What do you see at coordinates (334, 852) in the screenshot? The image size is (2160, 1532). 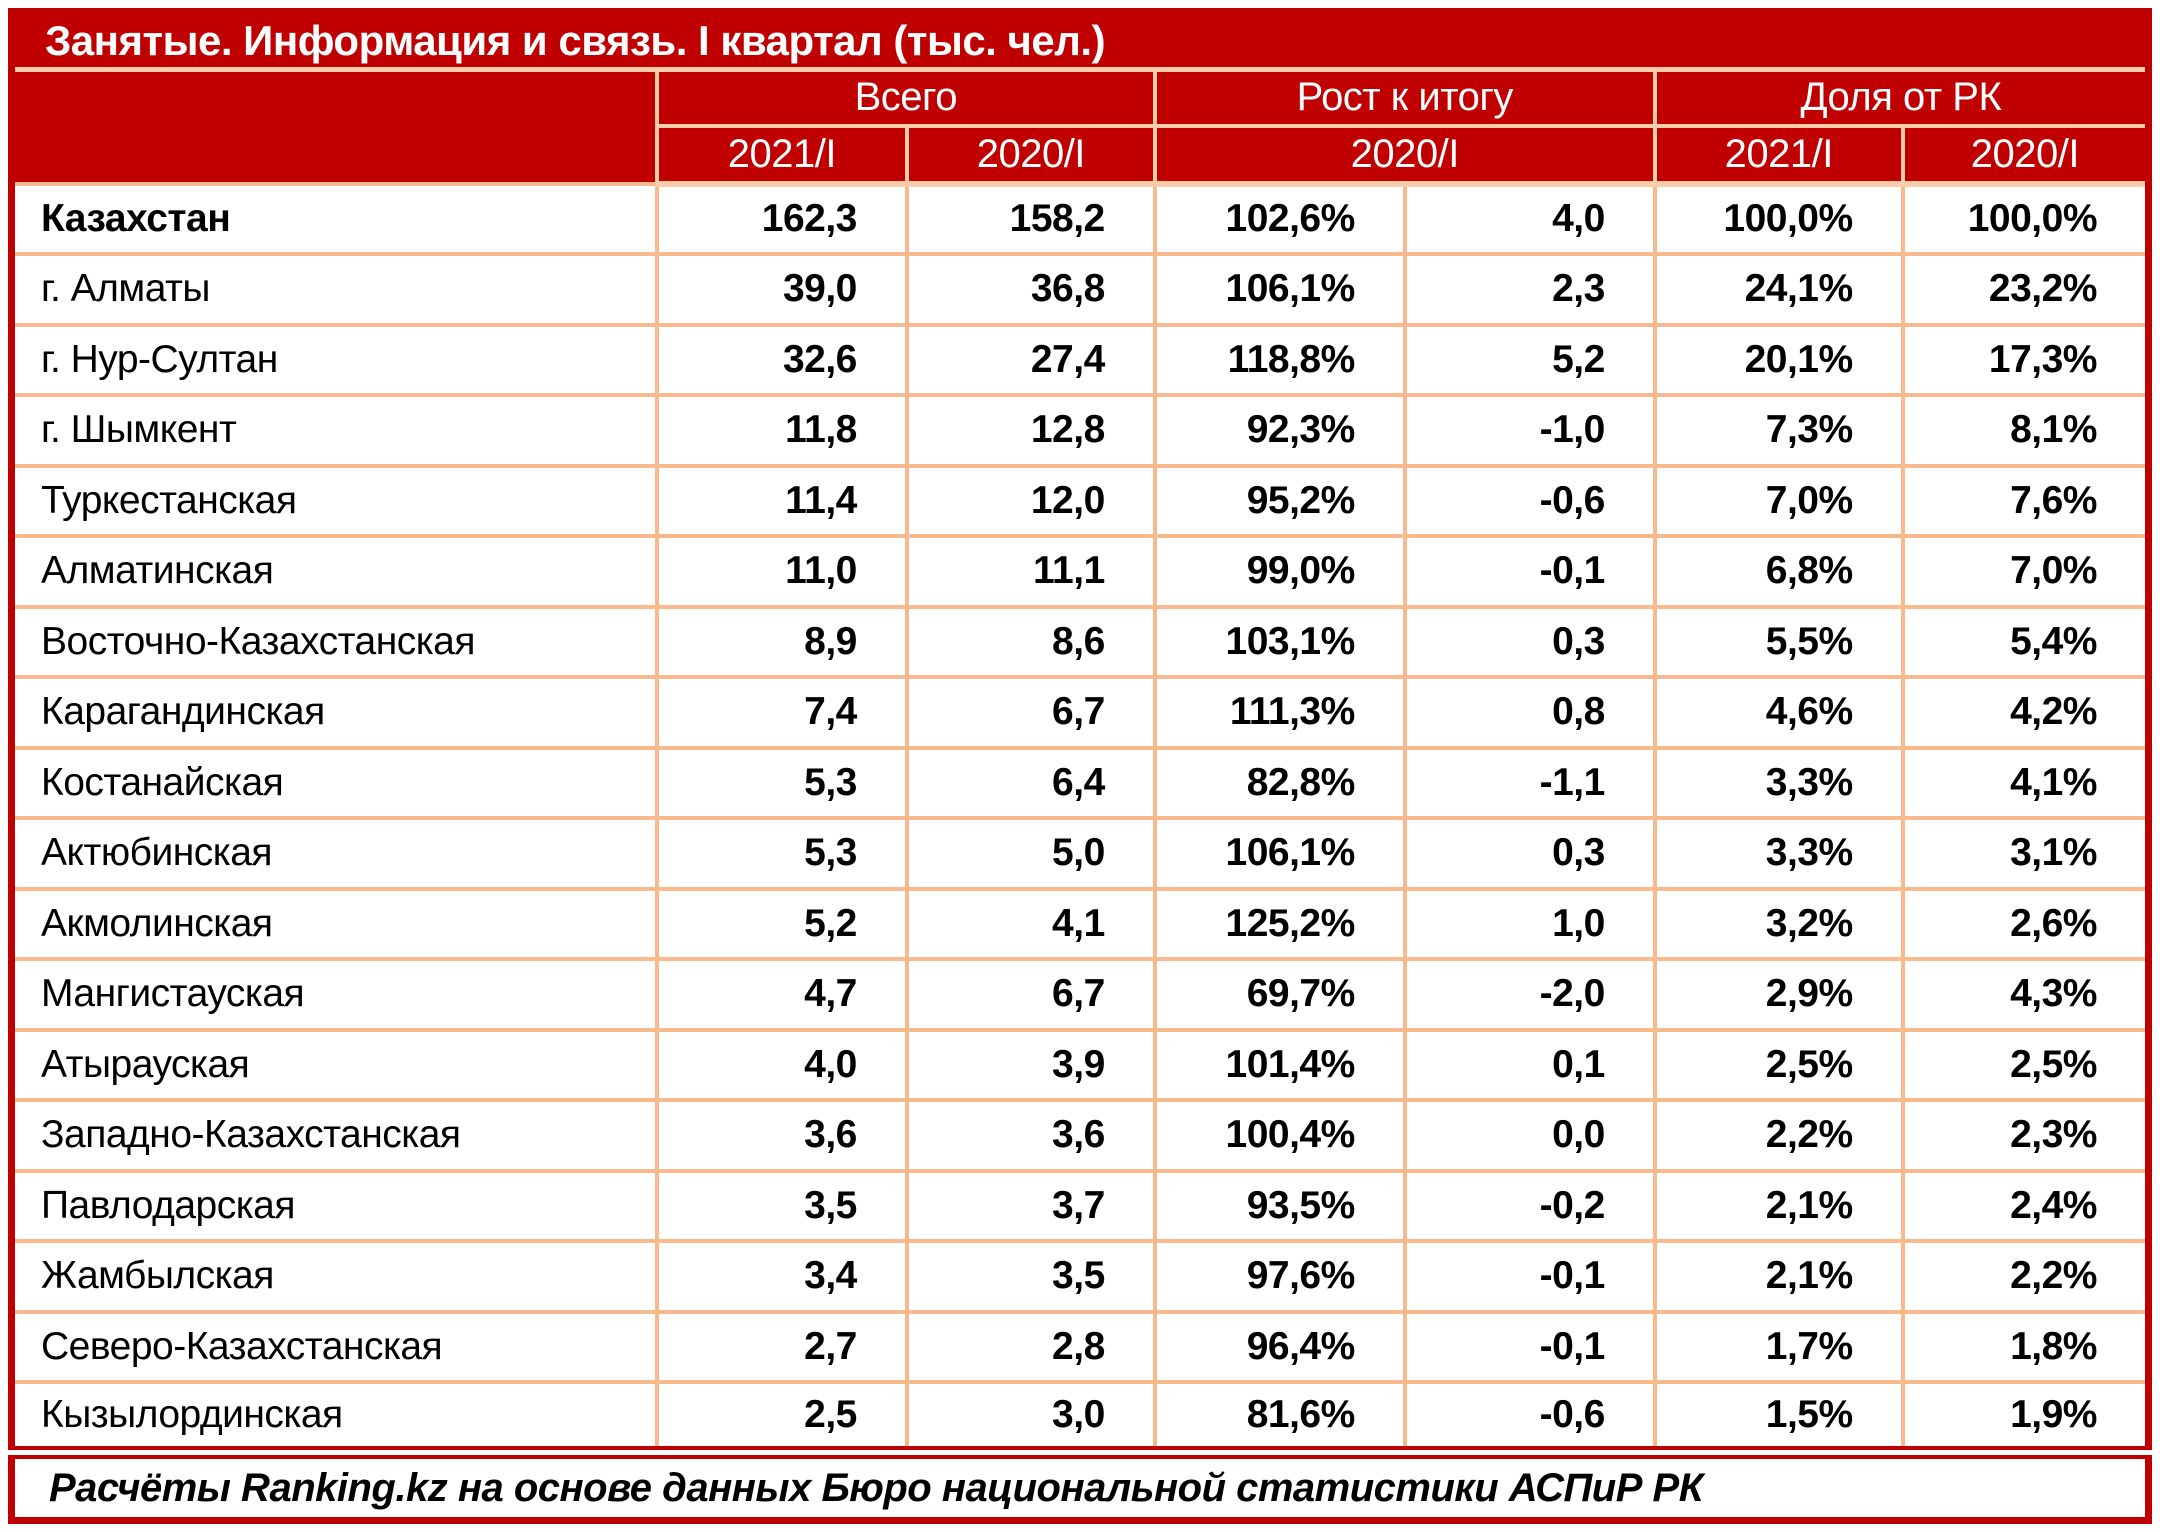 I see `region-name: Актюбинская` at bounding box center [334, 852].